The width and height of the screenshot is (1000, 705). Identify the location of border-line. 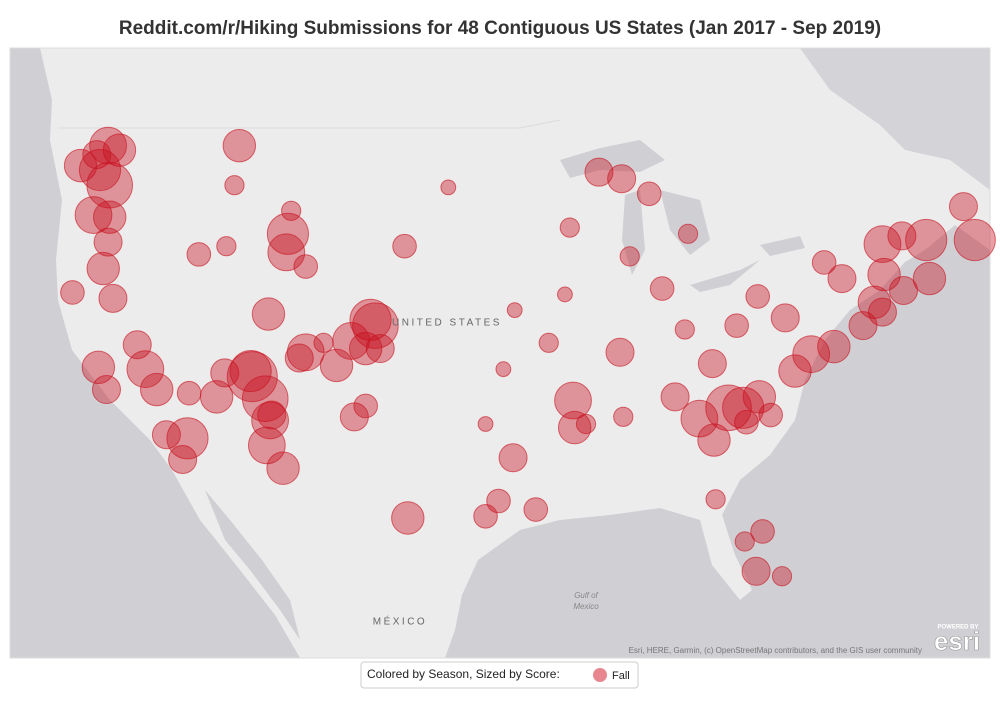
(309, 124).